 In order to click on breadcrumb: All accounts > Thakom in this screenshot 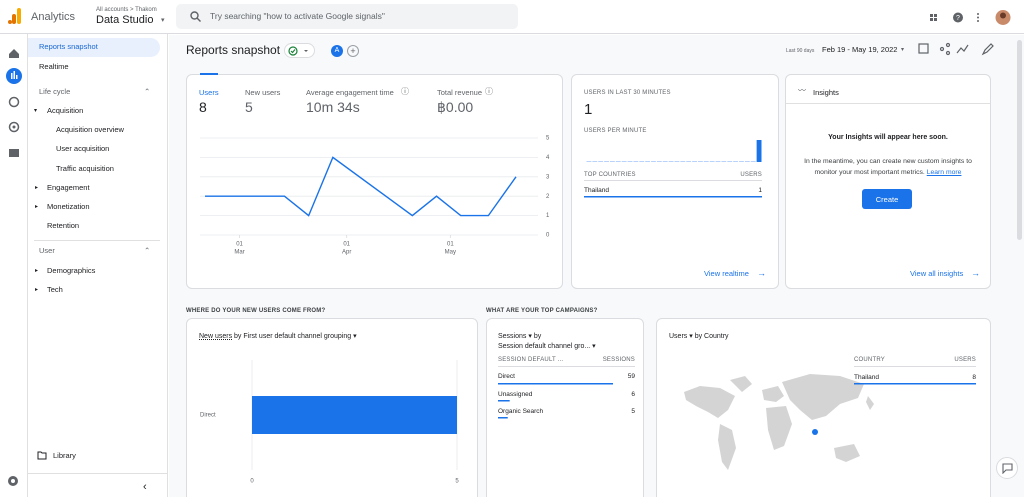, I will do `click(126, 10)`.